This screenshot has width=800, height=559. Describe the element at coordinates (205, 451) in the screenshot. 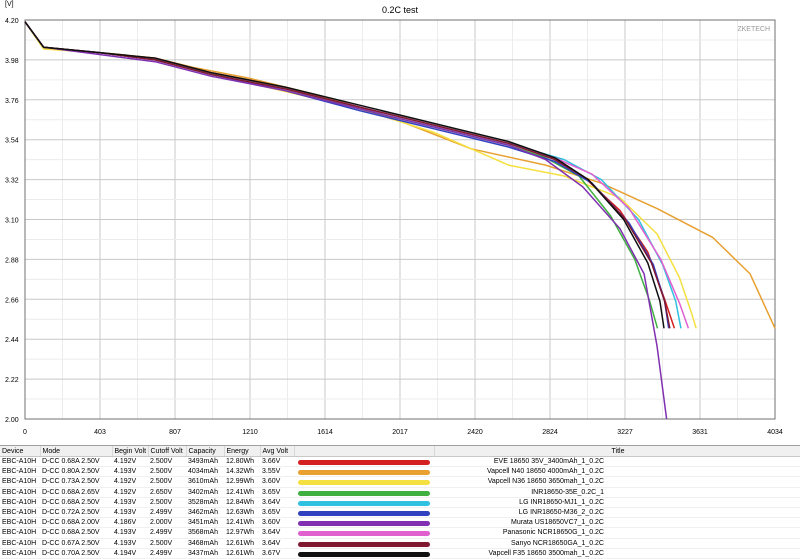

I see `header-capacity: Capacity` at that location.